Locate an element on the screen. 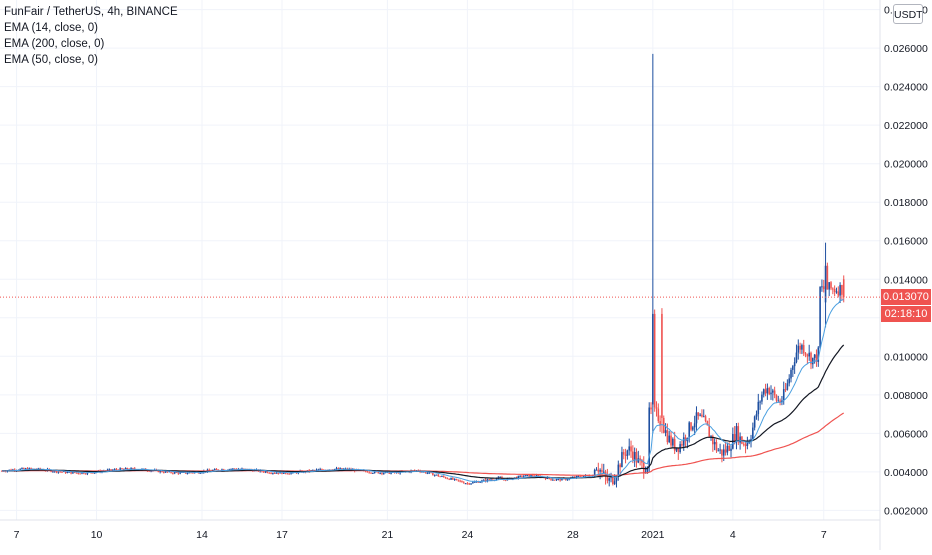  time-tick-label: 7 is located at coordinates (824, 535).